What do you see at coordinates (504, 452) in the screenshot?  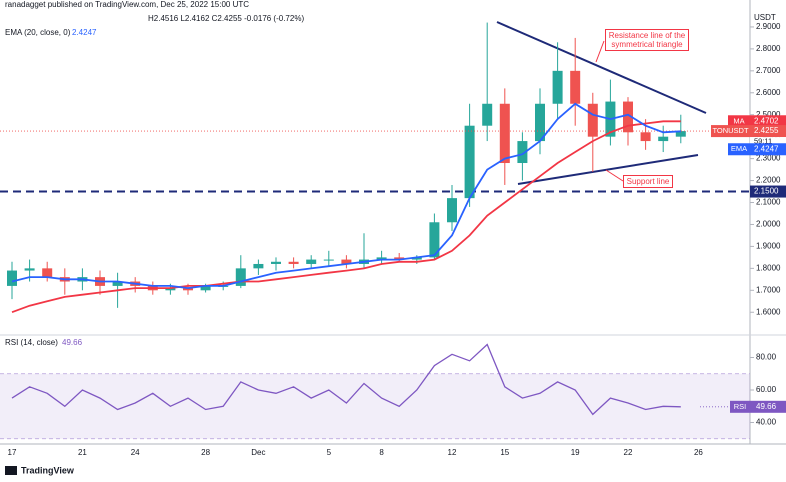 I see `x-tick-label: 15` at bounding box center [504, 452].